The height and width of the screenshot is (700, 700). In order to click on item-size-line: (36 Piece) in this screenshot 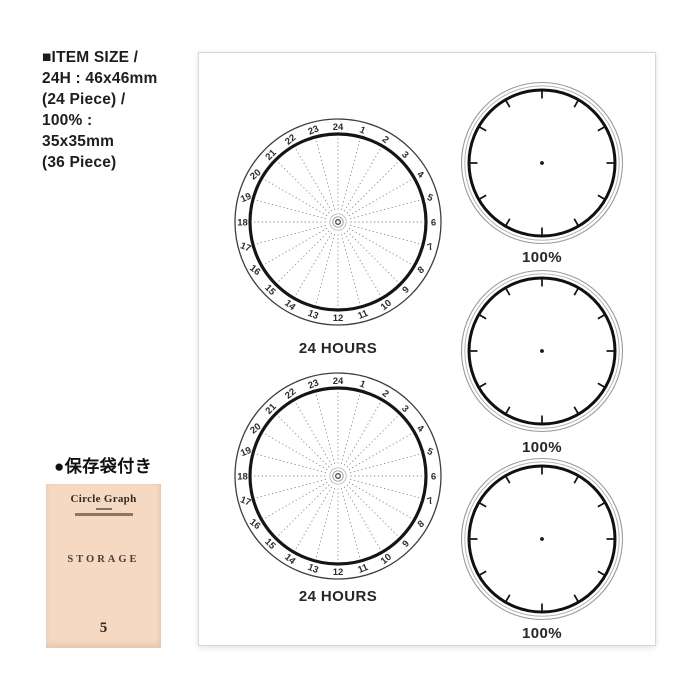, I will do `click(79, 162)`.